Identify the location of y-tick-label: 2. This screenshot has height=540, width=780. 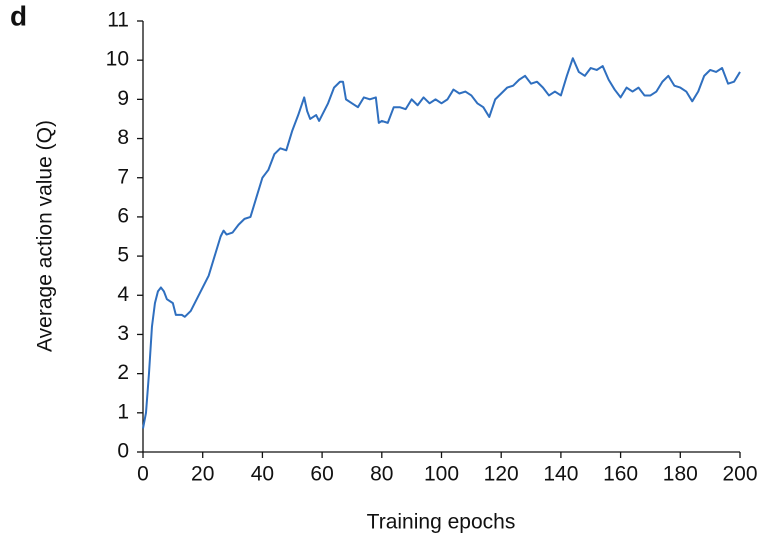
(123, 372).